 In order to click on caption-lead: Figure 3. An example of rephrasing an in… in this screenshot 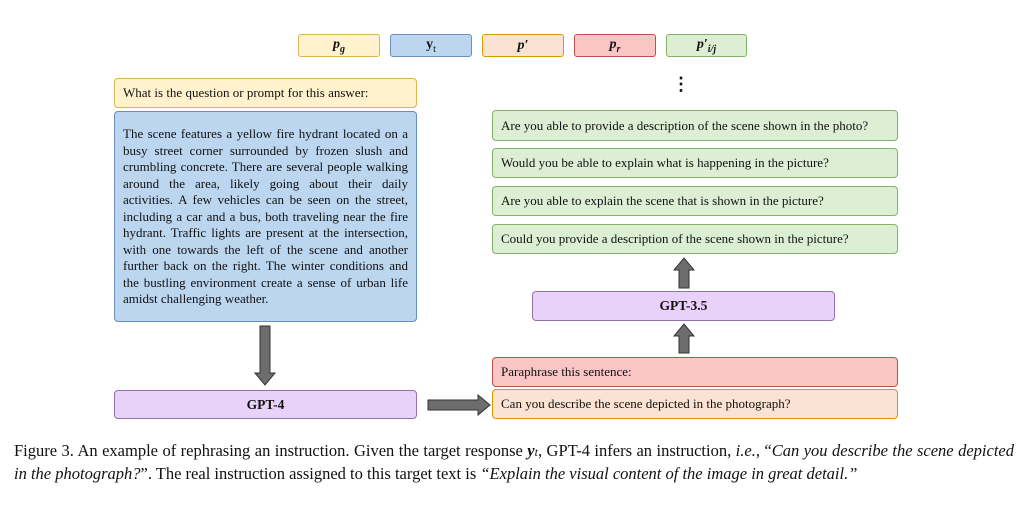, I will do `click(271, 450)`.